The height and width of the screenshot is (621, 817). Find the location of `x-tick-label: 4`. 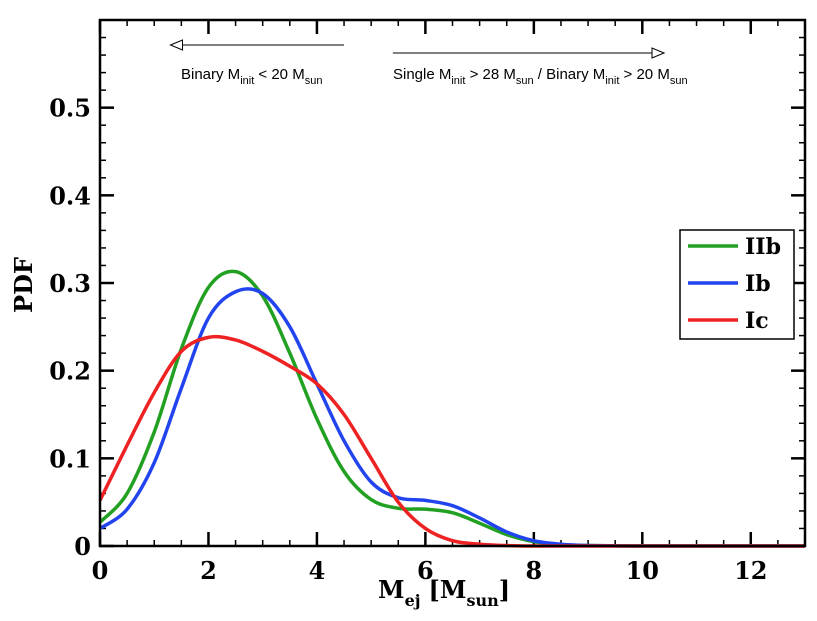

x-tick-label: 4 is located at coordinates (317, 570).